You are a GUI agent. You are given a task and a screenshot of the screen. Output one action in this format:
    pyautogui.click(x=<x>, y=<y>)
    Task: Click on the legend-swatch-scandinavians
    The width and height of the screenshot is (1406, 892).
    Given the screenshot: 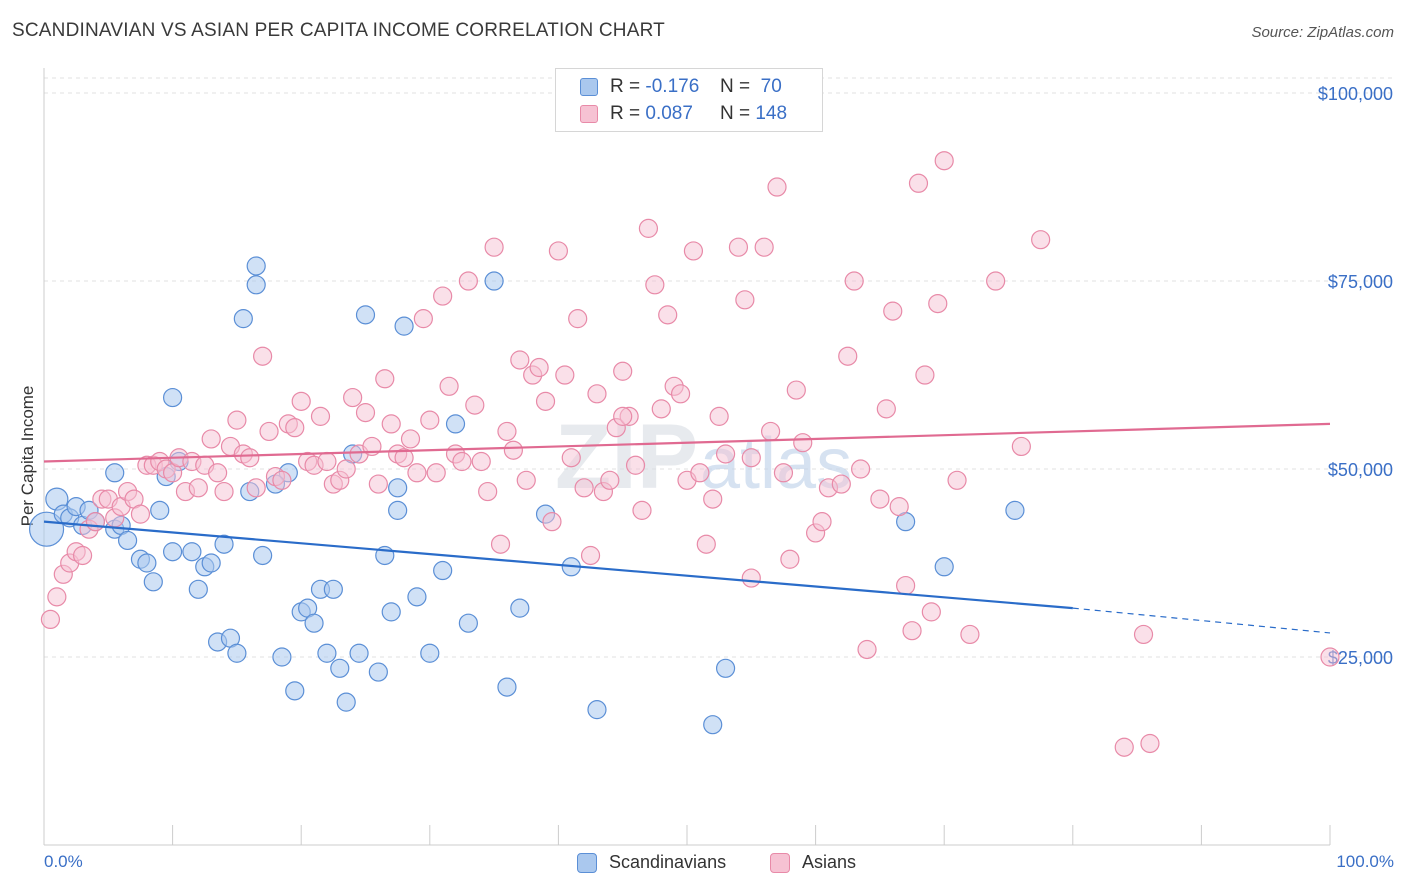 What is the action you would take?
    pyautogui.click(x=589, y=87)
    